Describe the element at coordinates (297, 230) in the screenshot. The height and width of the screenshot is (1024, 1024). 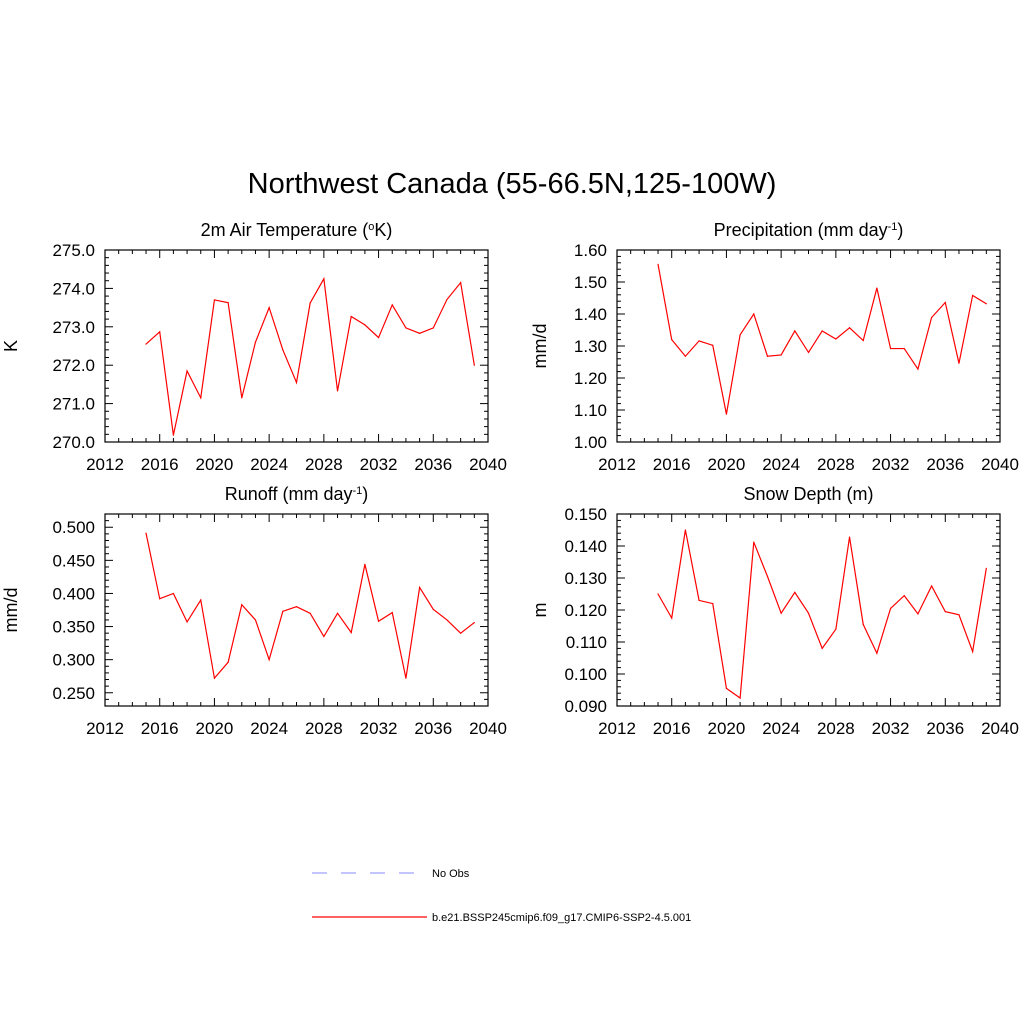
I see `panel-title: 2m Air Temperature (oK)` at that location.